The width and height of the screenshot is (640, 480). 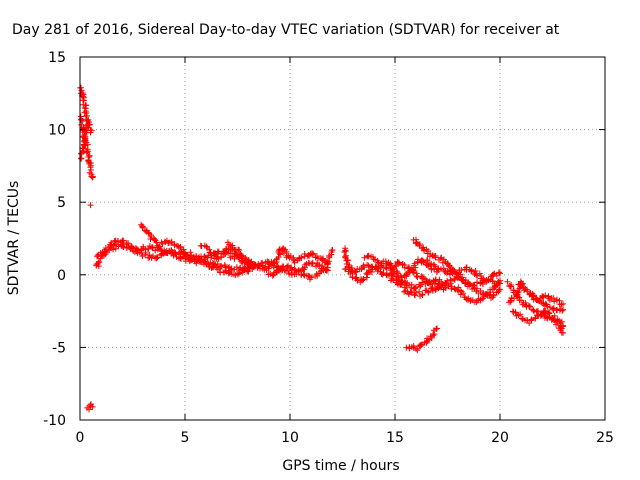 I want to click on y-axis-label: SDTVAR / TECUs, so click(x=14, y=238).